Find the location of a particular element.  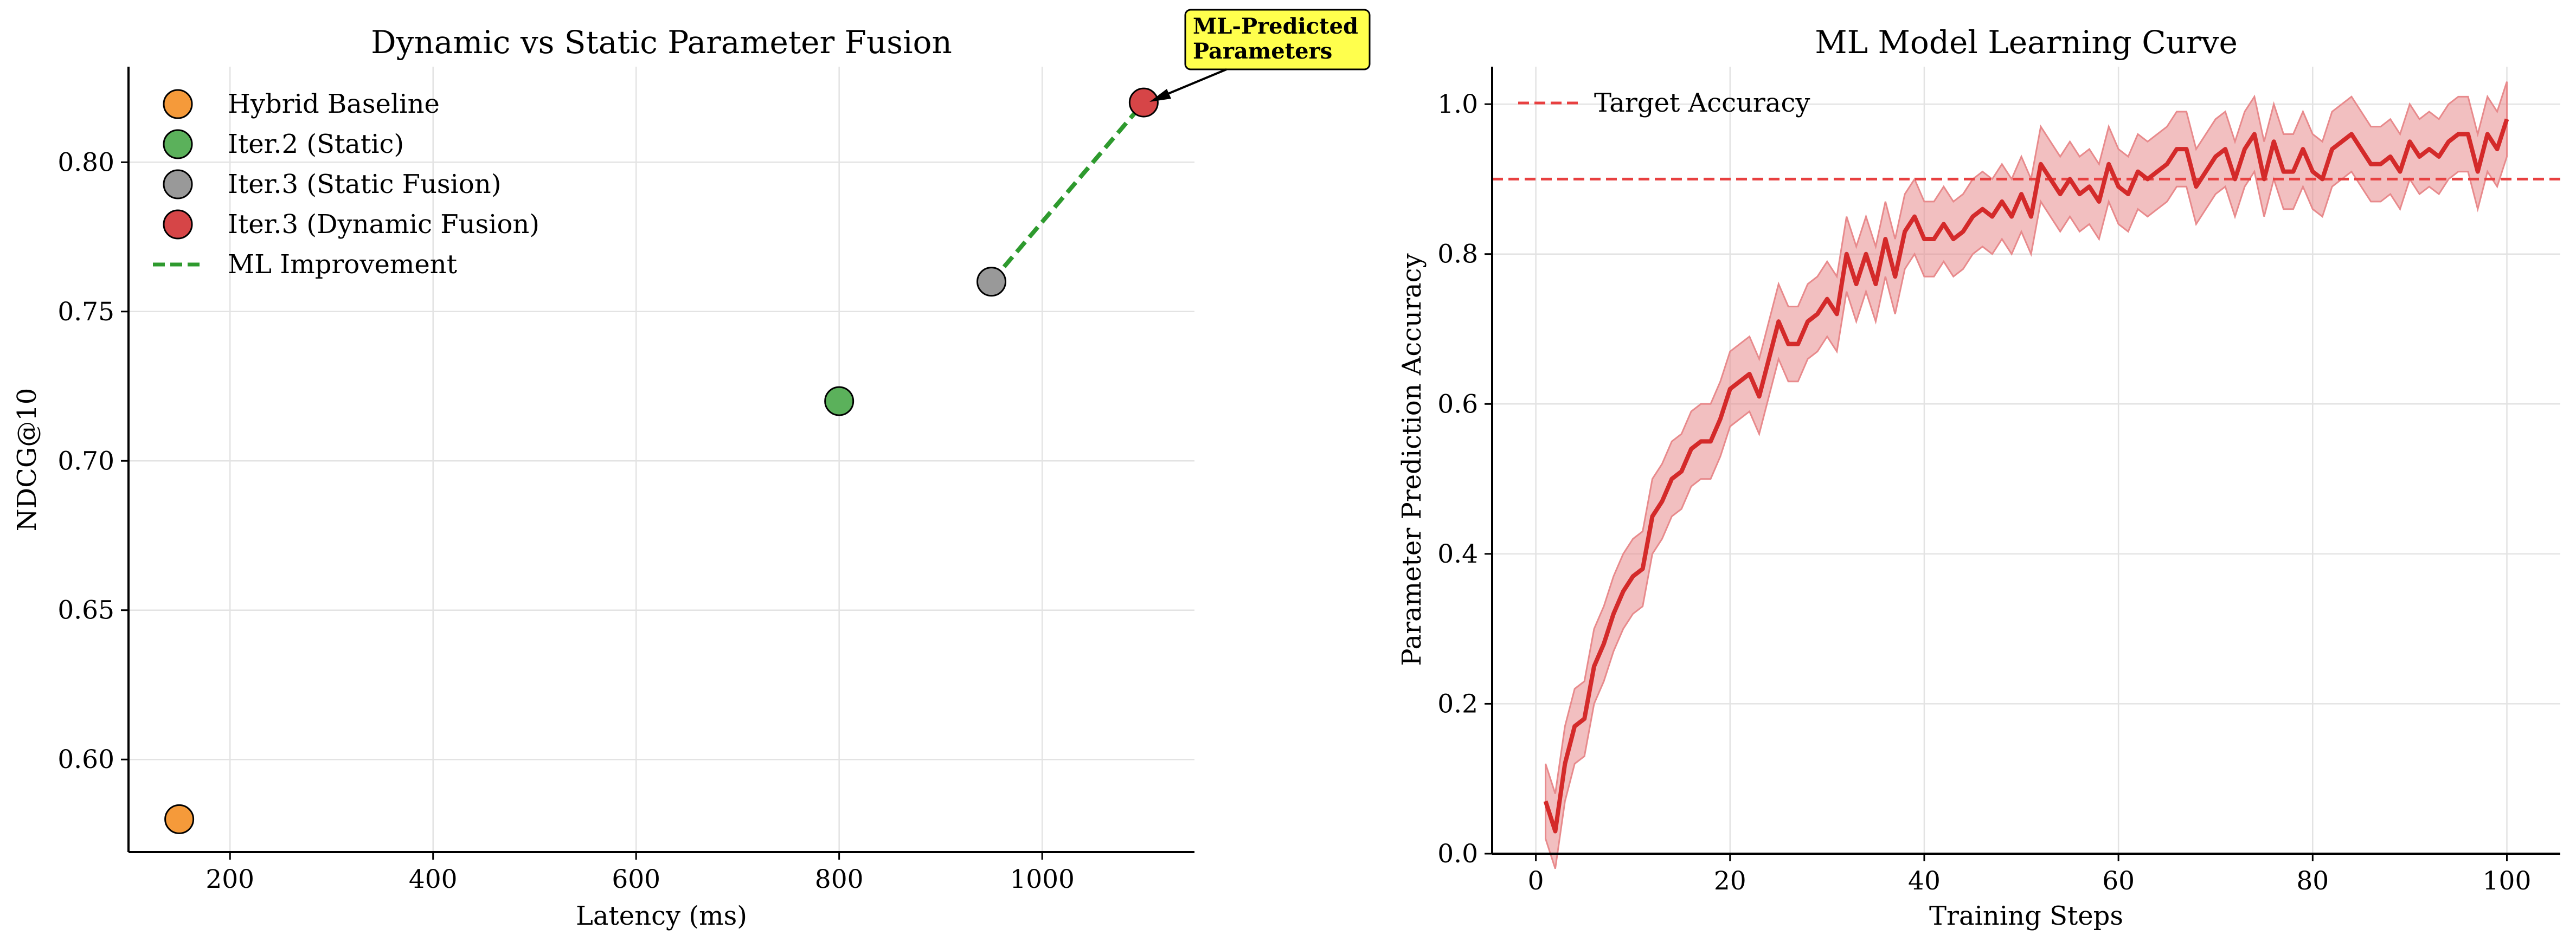

y-tick-label: 0.75 is located at coordinates (86, 312).